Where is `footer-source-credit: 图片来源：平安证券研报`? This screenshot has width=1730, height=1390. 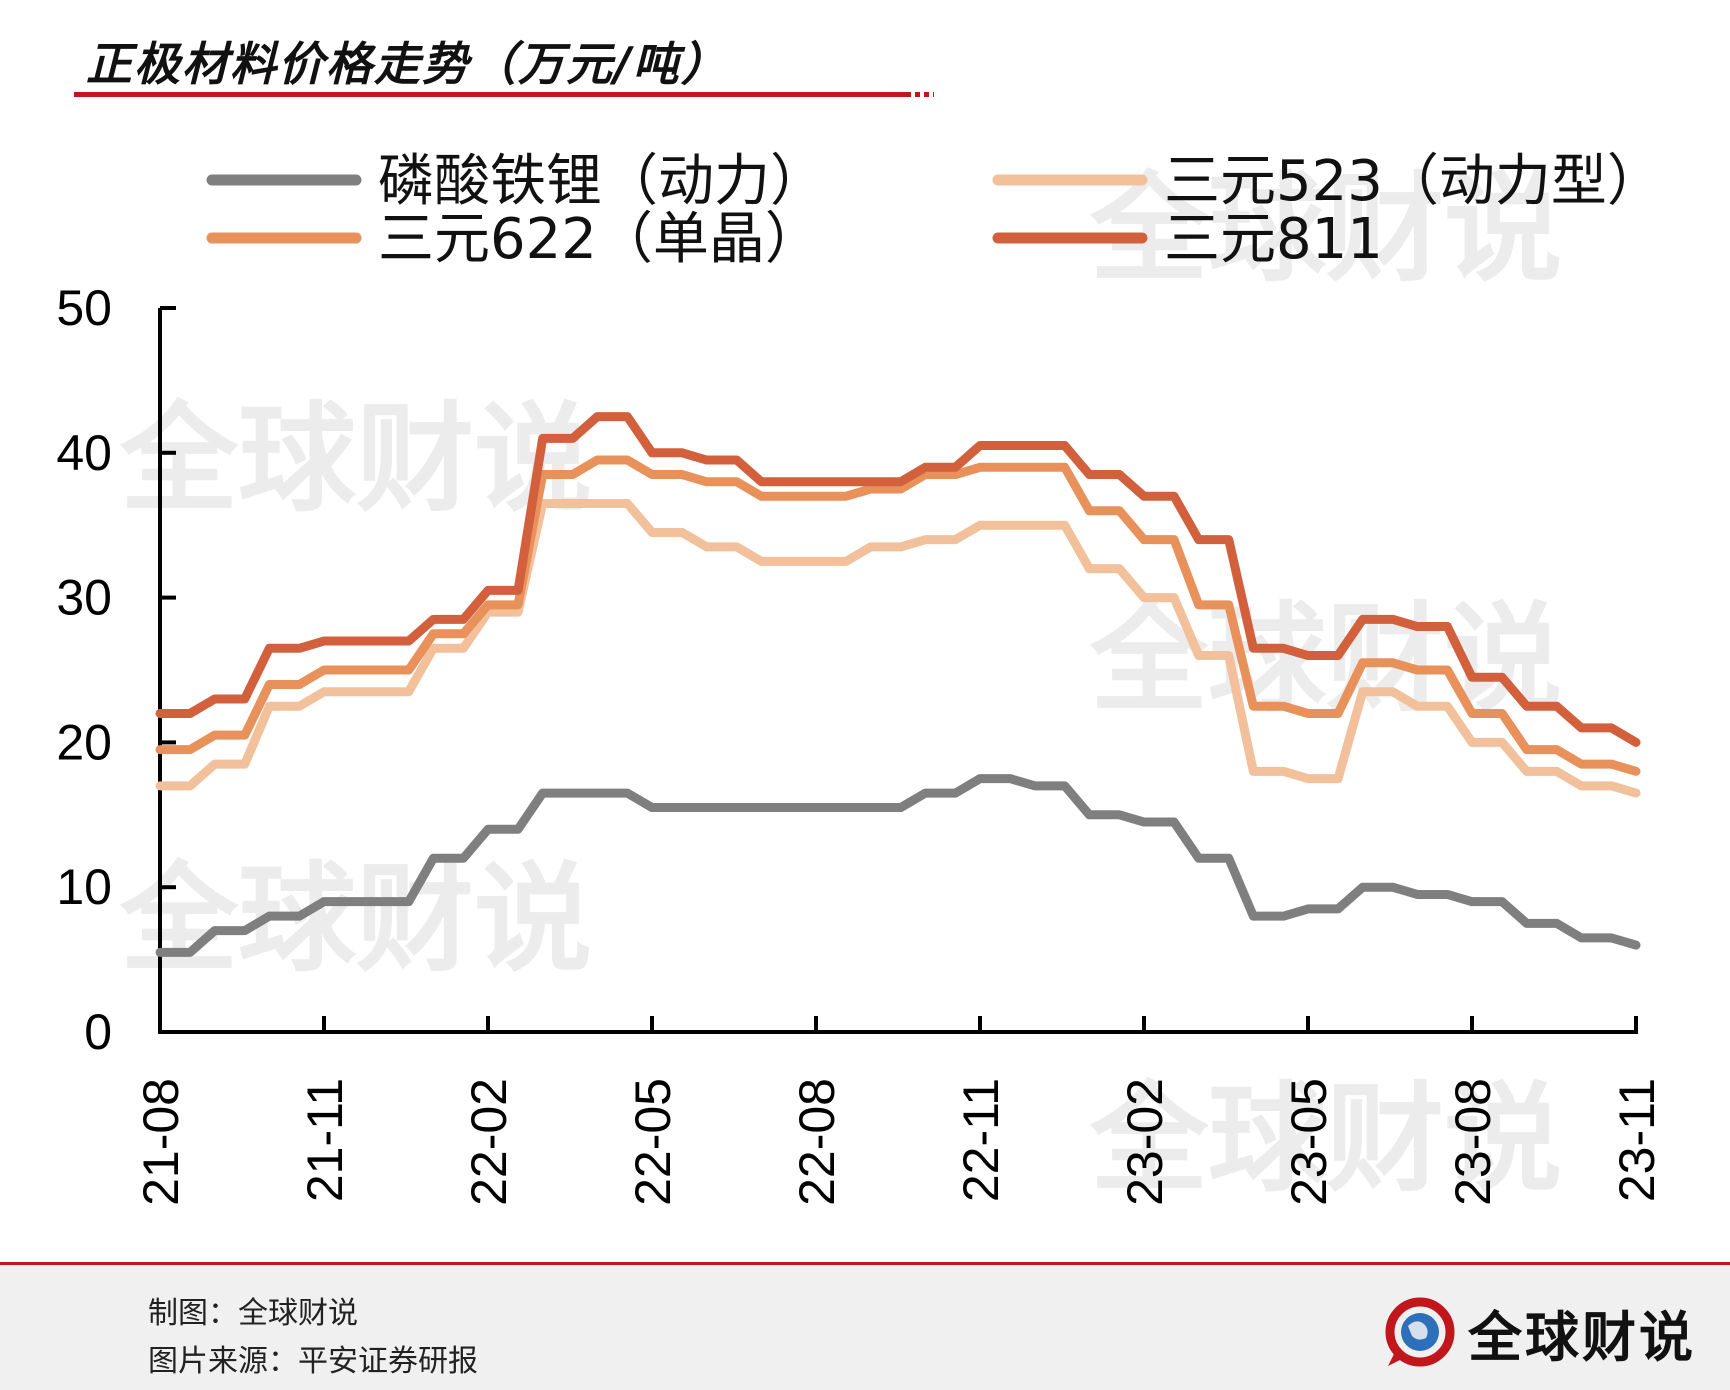
footer-source-credit: 图片来源：平安证券研报 is located at coordinates (313, 1361).